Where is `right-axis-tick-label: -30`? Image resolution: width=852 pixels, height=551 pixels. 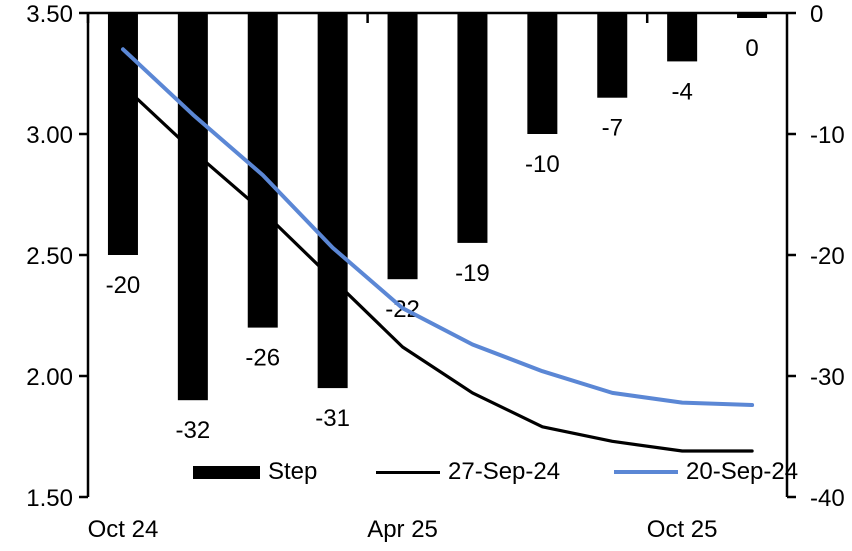
right-axis-tick-label: -30 is located at coordinates (827, 377).